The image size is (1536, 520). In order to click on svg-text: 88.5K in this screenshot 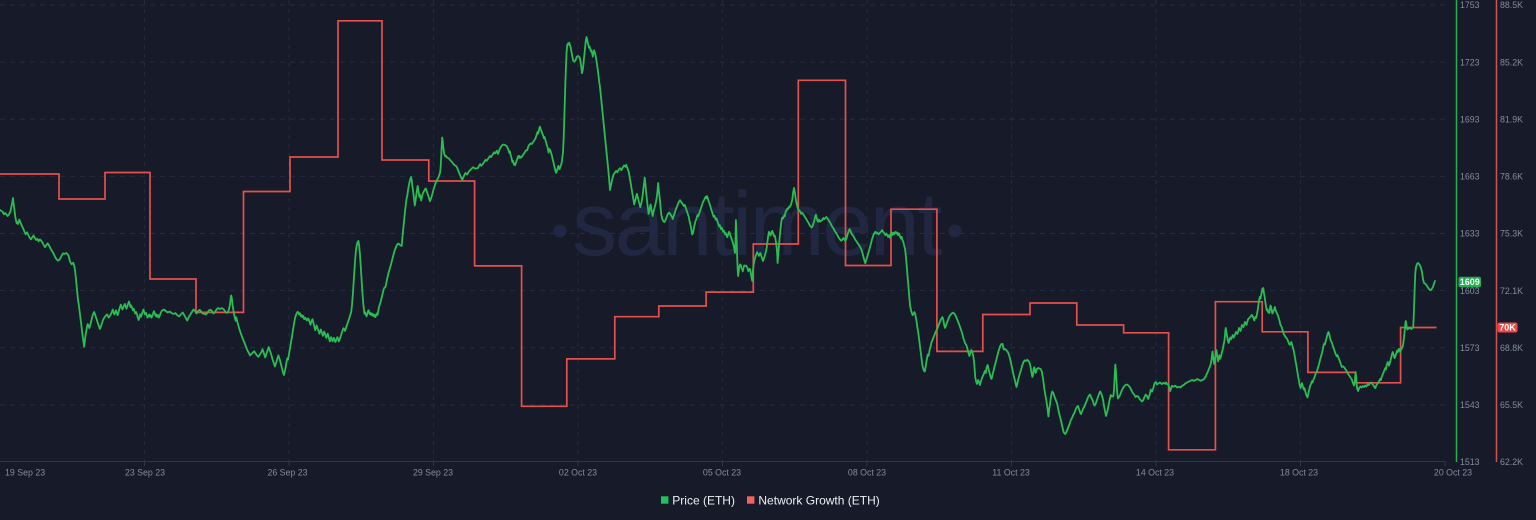, I will do `click(1511, 5)`.